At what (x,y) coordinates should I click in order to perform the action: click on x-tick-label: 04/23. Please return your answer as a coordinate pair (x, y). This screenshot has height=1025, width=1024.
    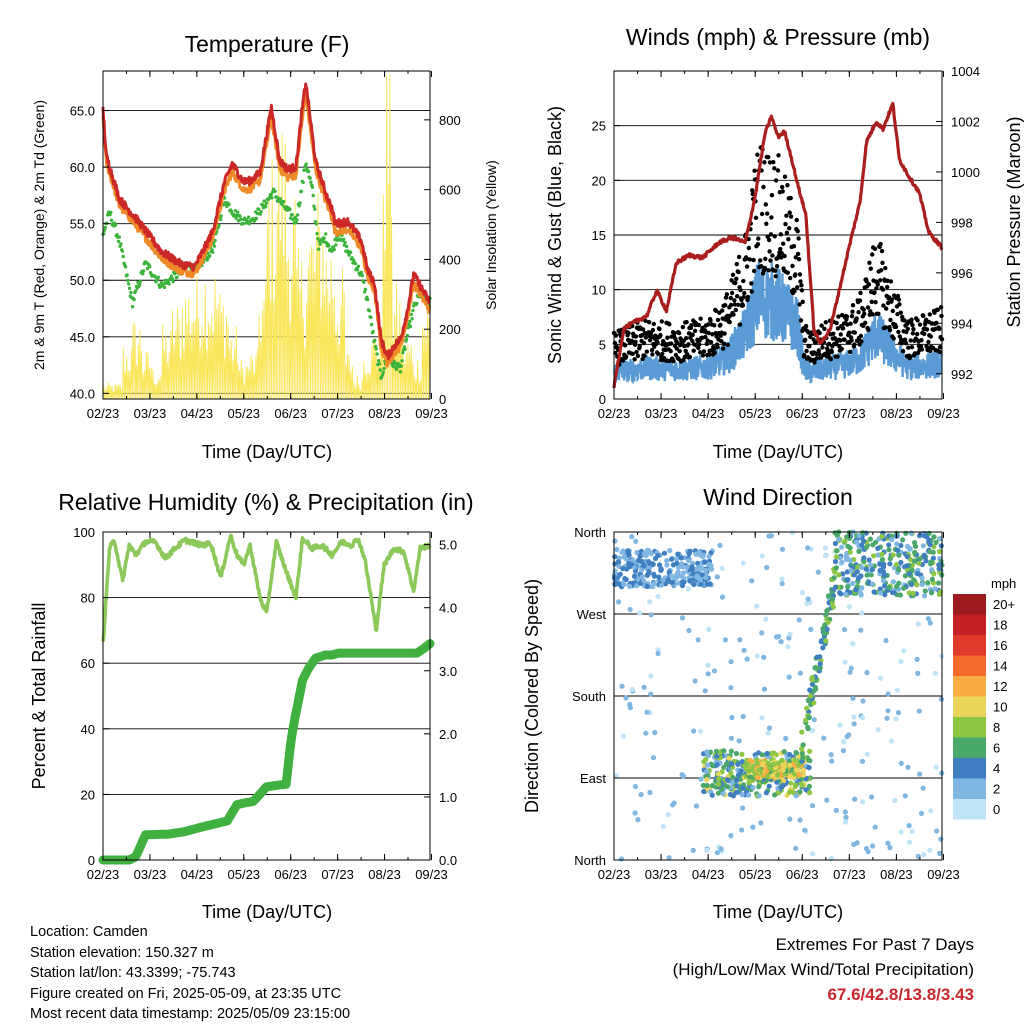
    Looking at the image, I should click on (197, 874).